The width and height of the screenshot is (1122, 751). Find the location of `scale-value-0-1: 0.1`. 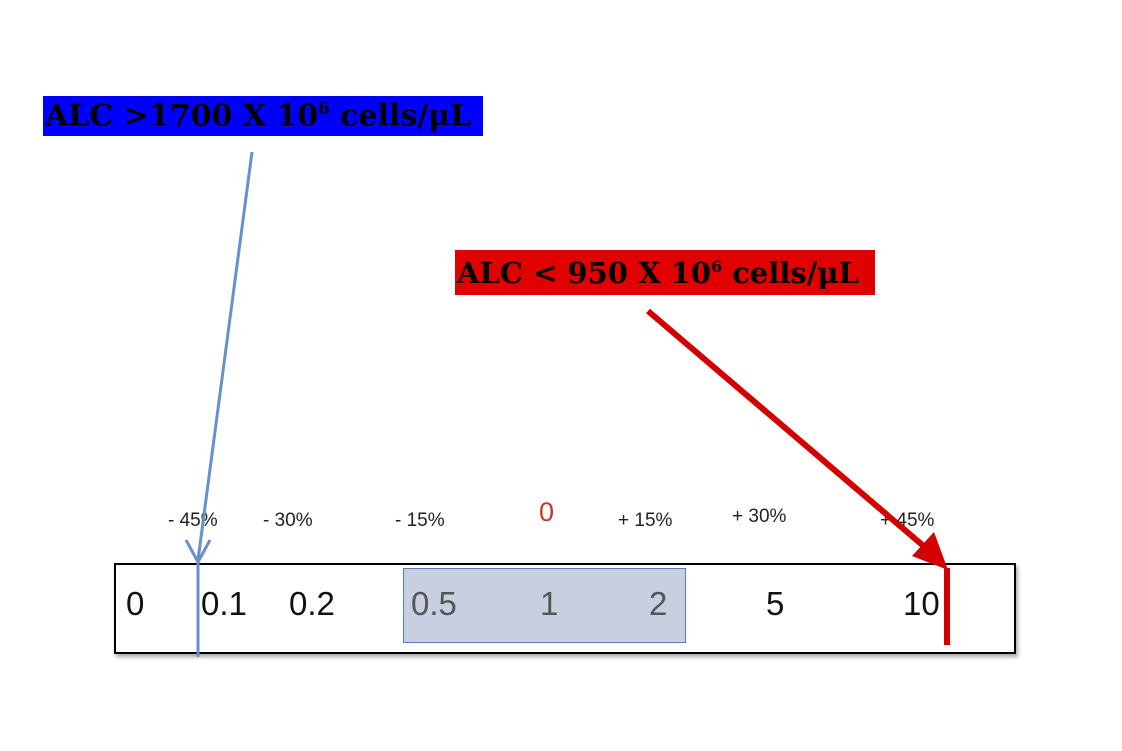

scale-value-0-1: 0.1 is located at coordinates (224, 603).